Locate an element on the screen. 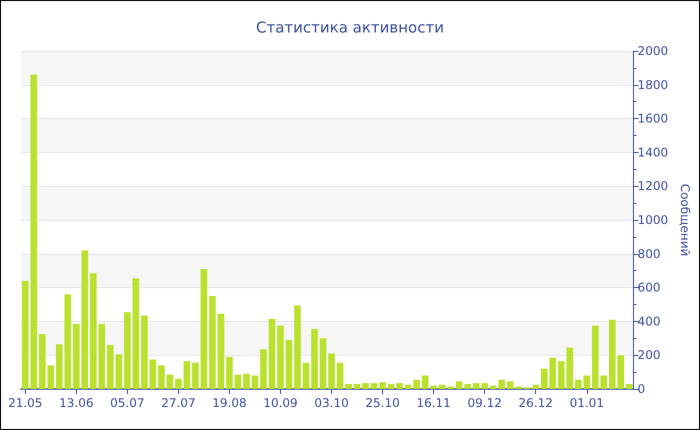 This screenshot has width=700, height=430. x-tick-label: 25.10 is located at coordinates (382, 403).